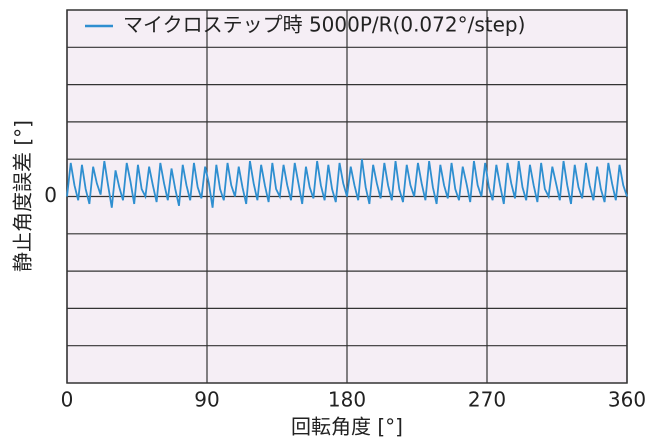 Image resolution: width=652 pixels, height=444 pixels. Describe the element at coordinates (67, 400) in the screenshot. I see `x-tick-label: 0` at that location.